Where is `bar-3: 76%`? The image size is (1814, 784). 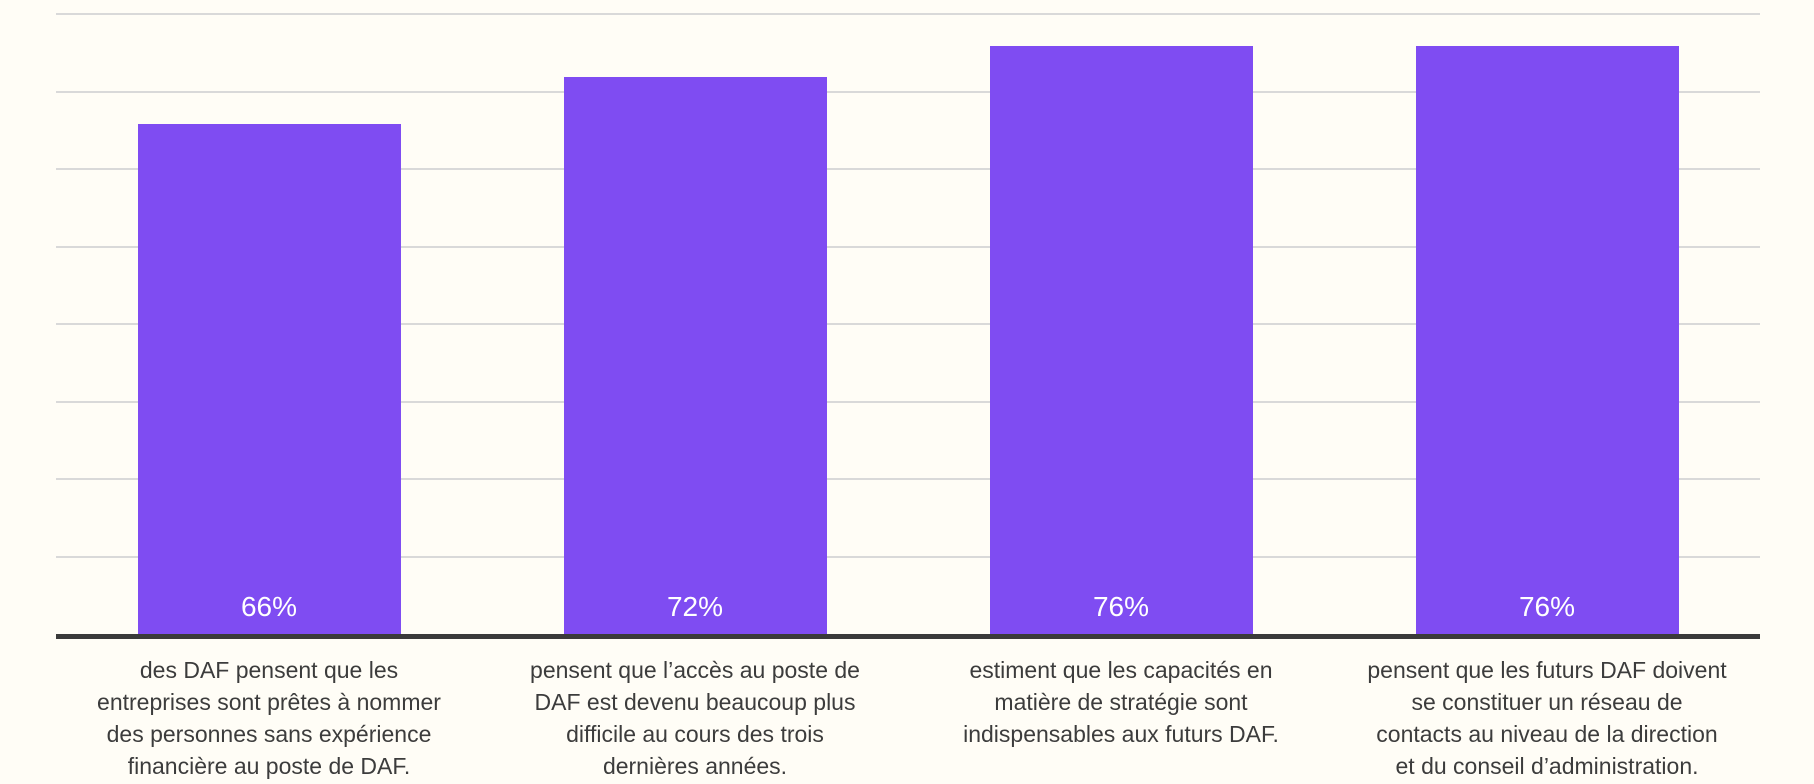 bar-3: 76% is located at coordinates (1121, 340).